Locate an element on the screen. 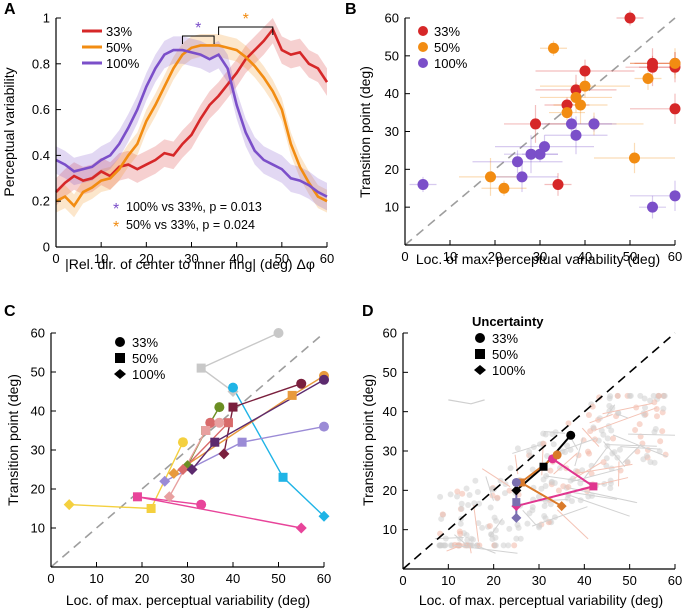 Image resolution: width=685 pixels, height=610 pixels. x-tick-label-a: 20 is located at coordinates (146, 258).